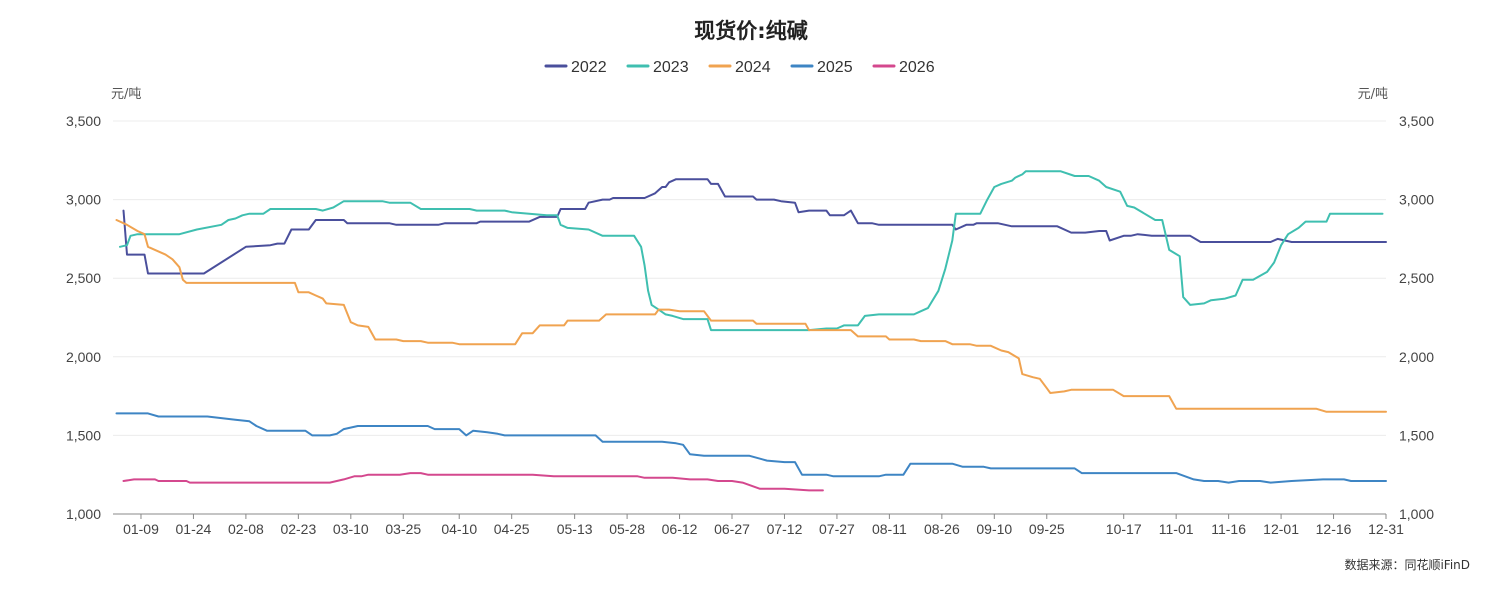 This screenshot has height=589, width=1502. I want to click on x-tick-label: 12-01, so click(1281, 529).